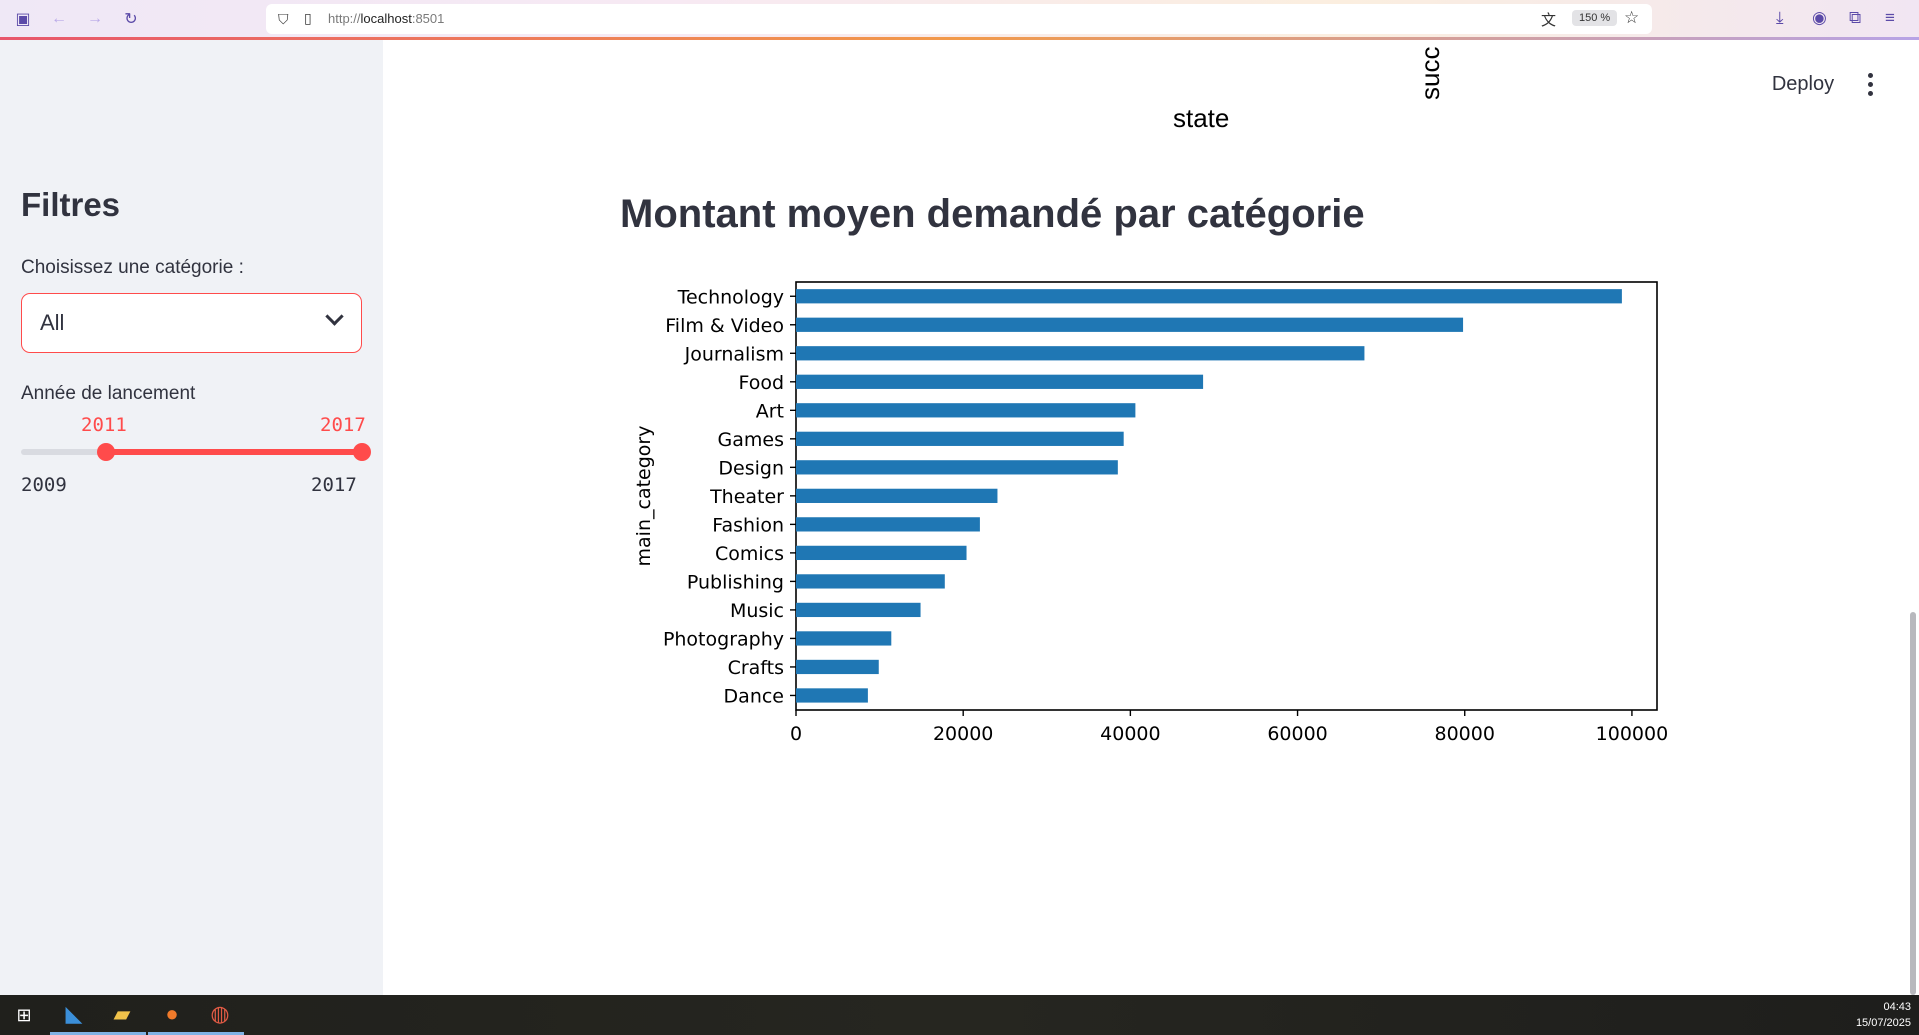 The image size is (1919, 1035). Describe the element at coordinates (106, 452) in the screenshot. I see `year-slider-low-handle` at that location.